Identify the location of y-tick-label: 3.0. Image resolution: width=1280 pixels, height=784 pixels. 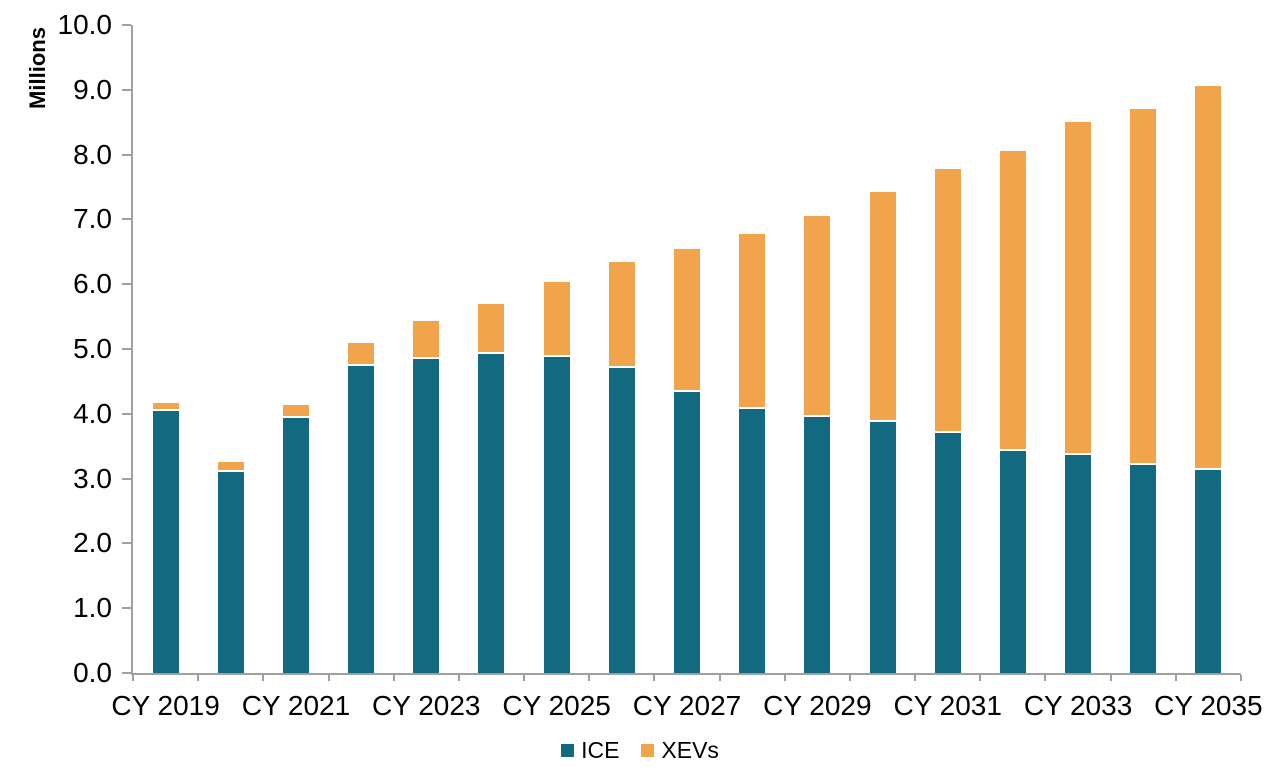
(92, 478).